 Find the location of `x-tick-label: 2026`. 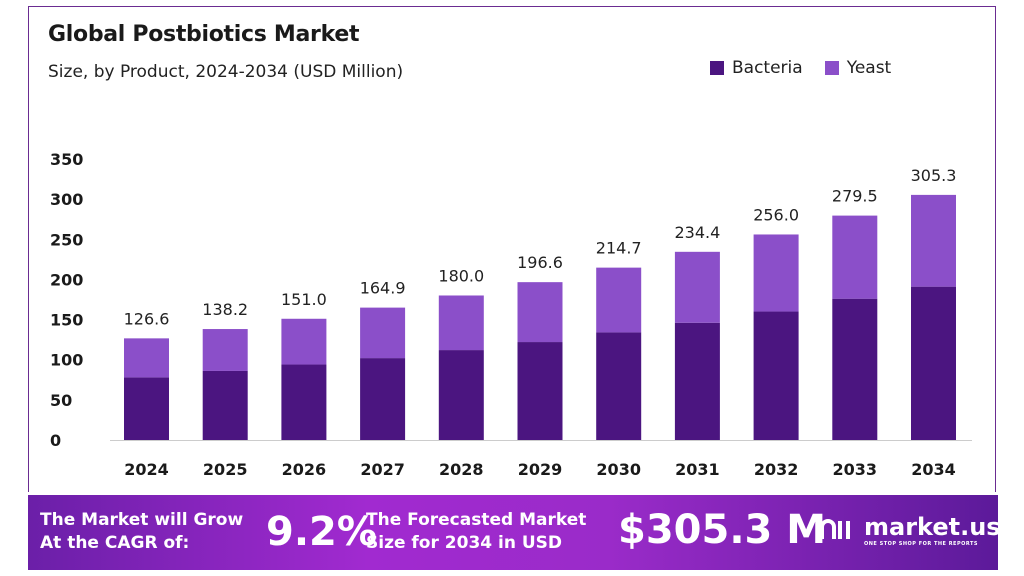

x-tick-label: 2026 is located at coordinates (304, 469).